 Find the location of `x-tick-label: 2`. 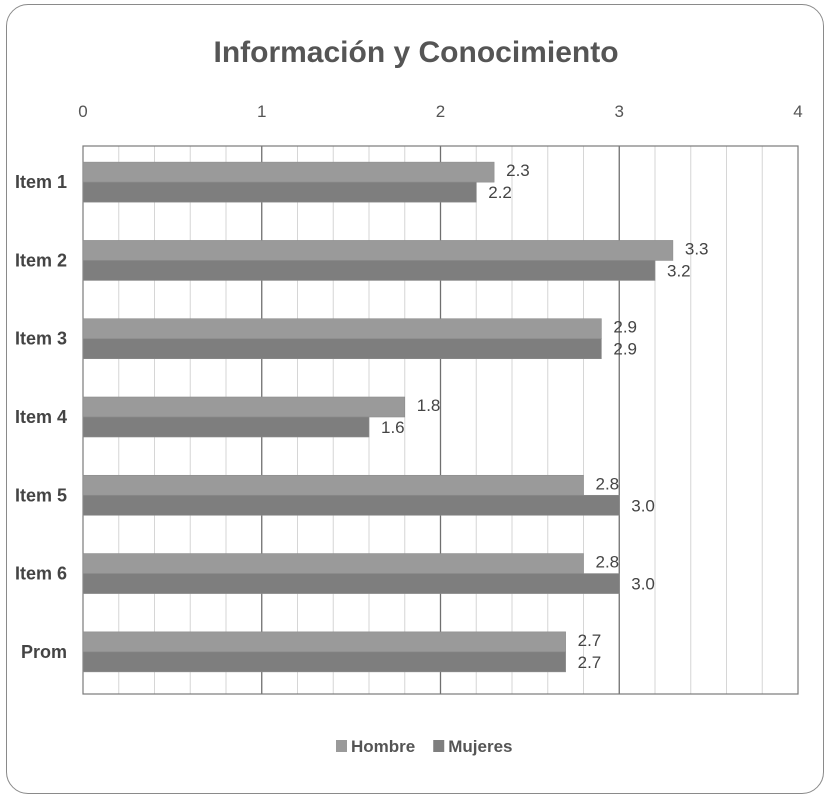

x-tick-label: 2 is located at coordinates (440, 111).